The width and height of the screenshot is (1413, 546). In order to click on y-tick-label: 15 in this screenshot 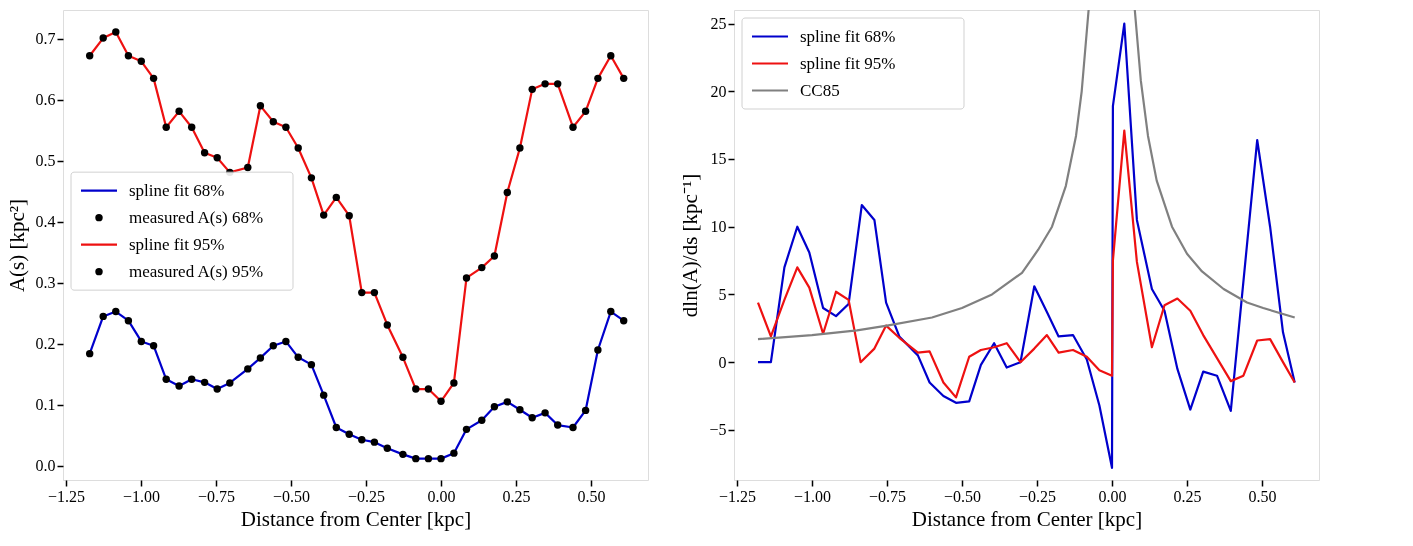, I will do `click(718, 159)`.